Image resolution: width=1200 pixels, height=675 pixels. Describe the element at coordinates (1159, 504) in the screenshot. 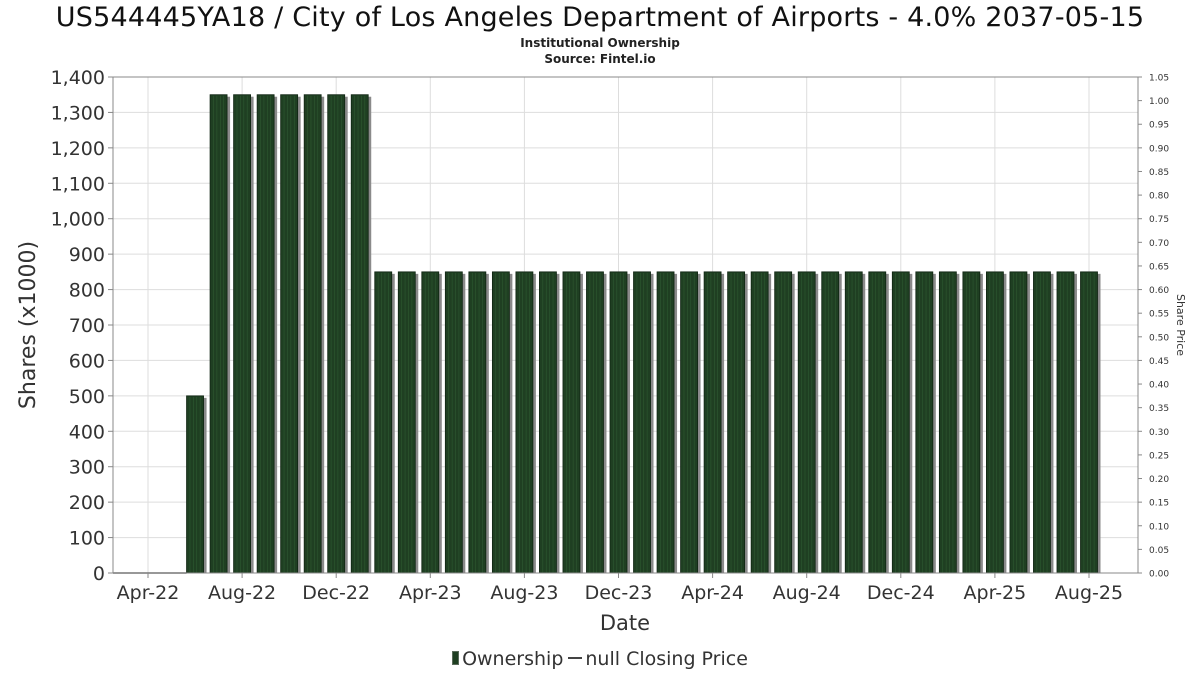

I see `y2-tick-label: 0.15` at that location.